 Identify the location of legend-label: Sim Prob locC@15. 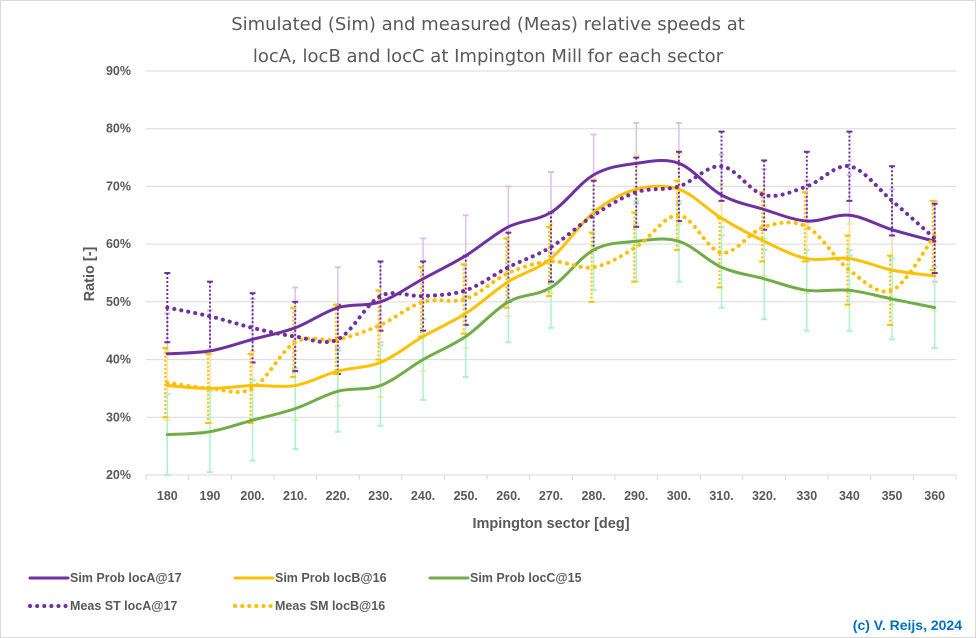
(526, 578).